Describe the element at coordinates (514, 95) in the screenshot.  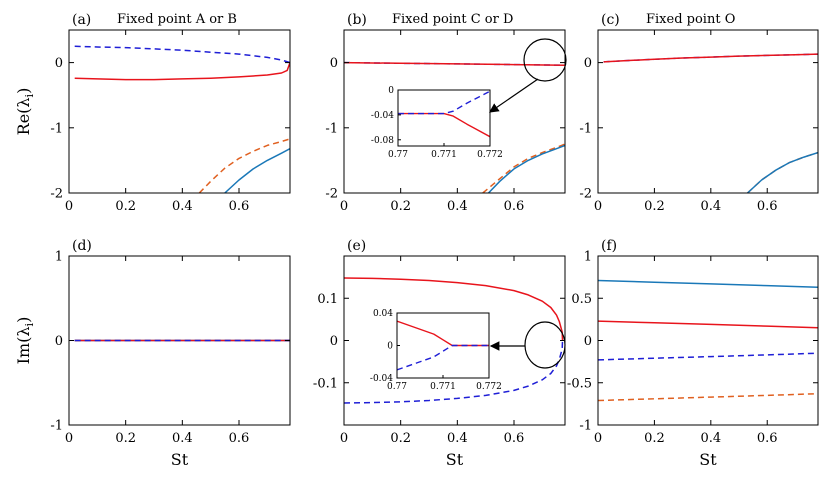
I see `zoom-arrow-b` at that location.